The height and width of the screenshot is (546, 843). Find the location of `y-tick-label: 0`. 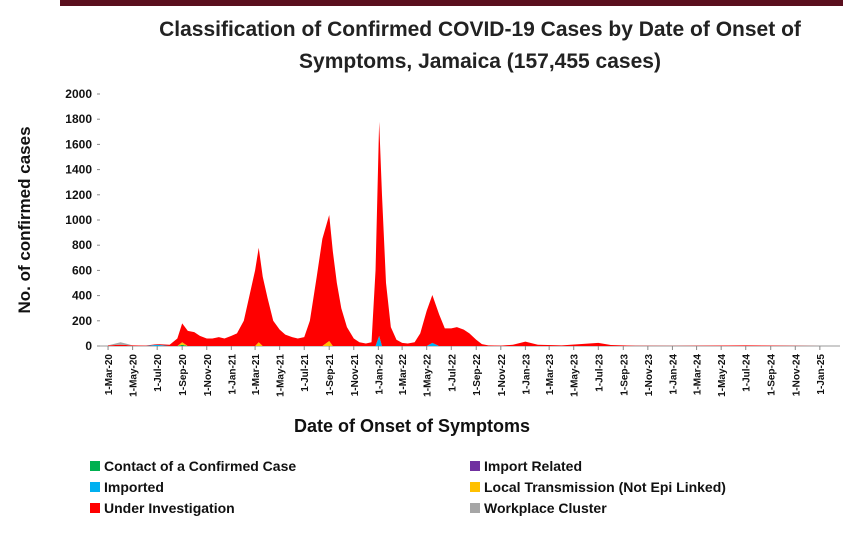

y-tick-label: 0 is located at coordinates (88, 346).